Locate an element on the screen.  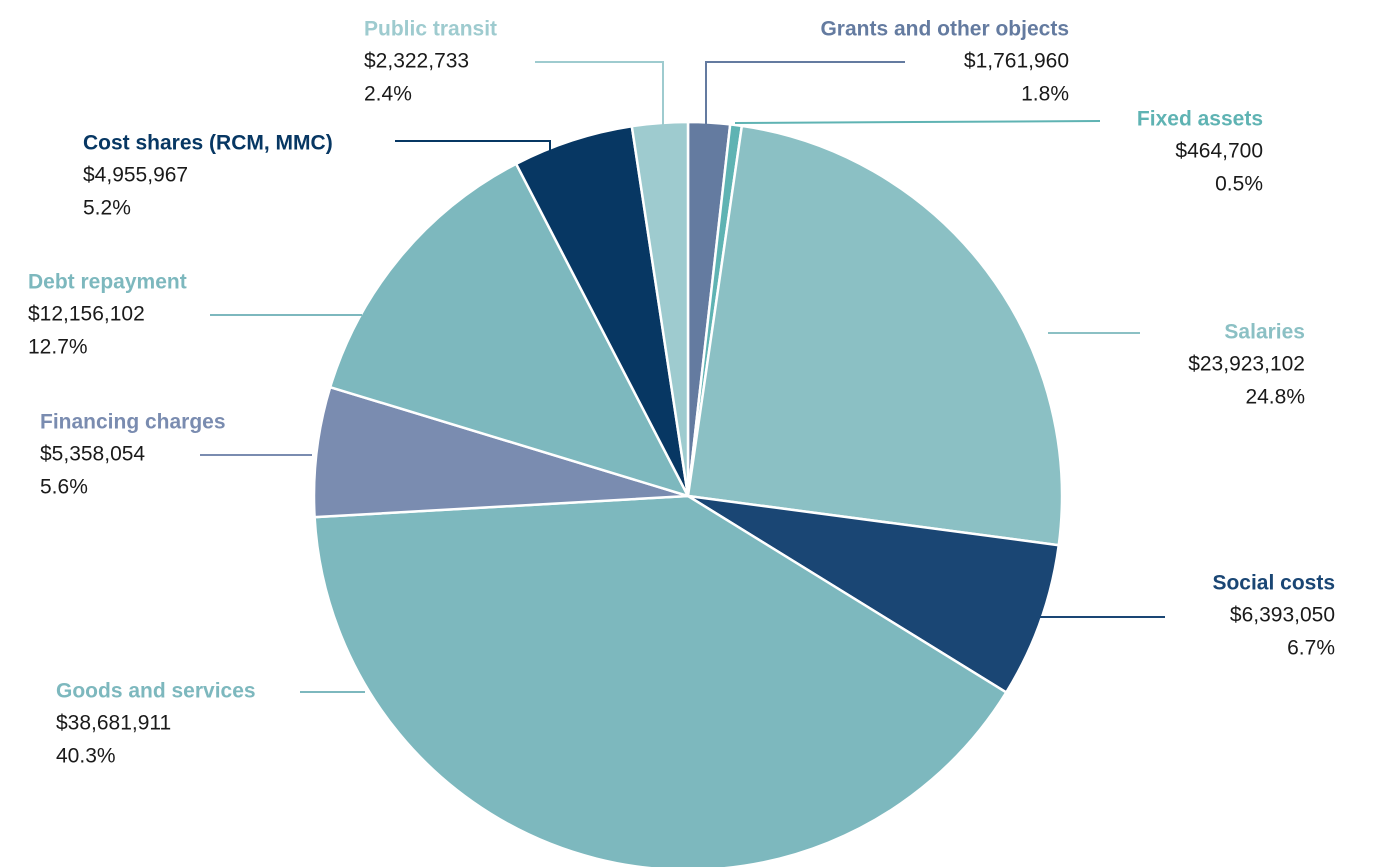
amount-label: $38,681,911 is located at coordinates (113, 723).